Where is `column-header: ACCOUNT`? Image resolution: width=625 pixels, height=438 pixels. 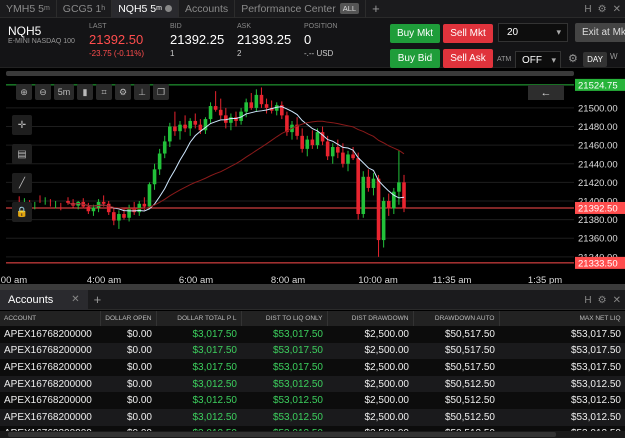
column-header: ACCOUNT is located at coordinates (50, 318).